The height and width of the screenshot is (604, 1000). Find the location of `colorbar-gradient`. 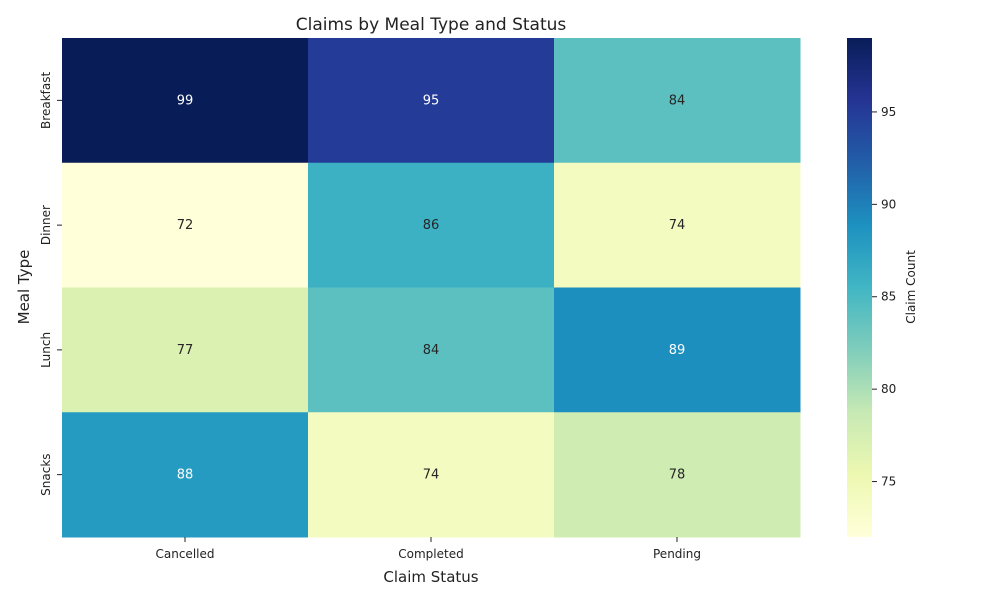

colorbar-gradient is located at coordinates (859, 287).